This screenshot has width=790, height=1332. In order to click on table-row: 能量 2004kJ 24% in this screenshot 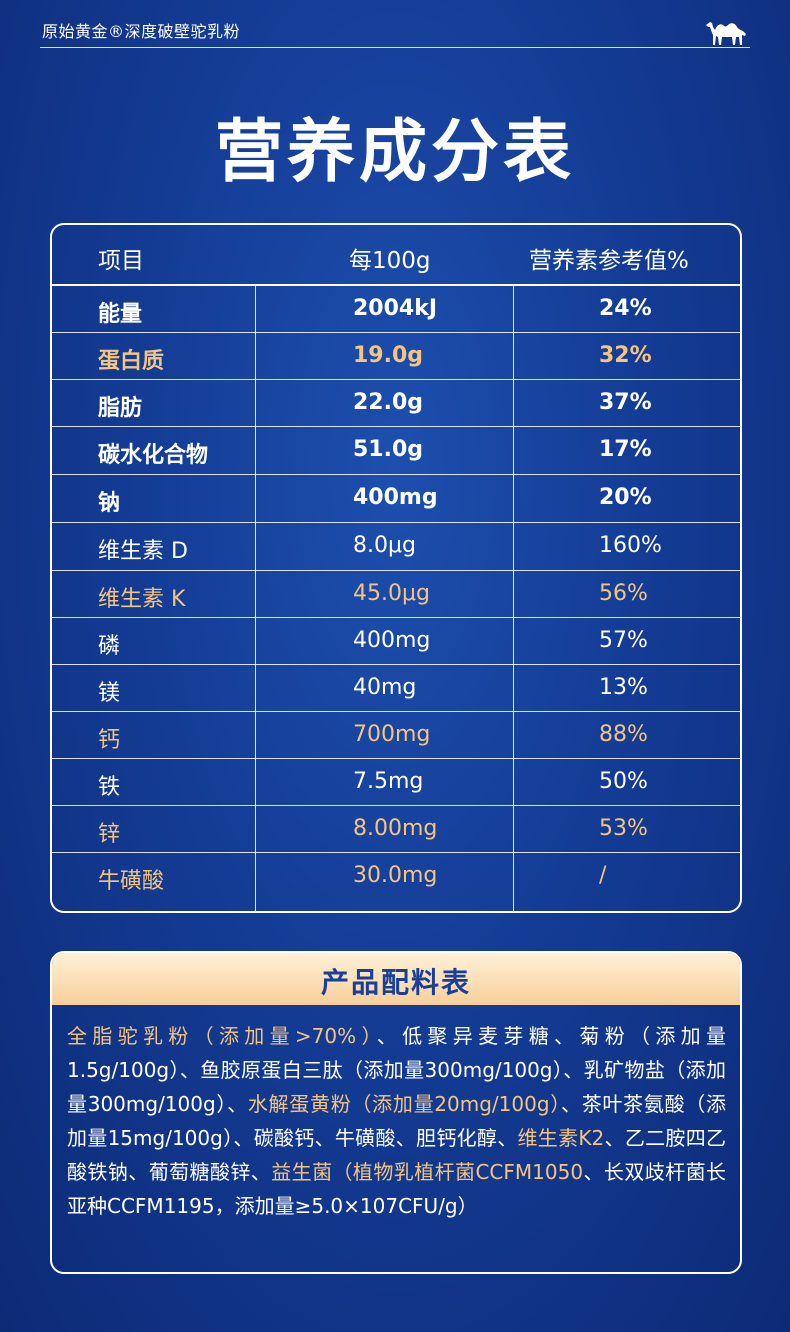, I will do `click(396, 309)`.